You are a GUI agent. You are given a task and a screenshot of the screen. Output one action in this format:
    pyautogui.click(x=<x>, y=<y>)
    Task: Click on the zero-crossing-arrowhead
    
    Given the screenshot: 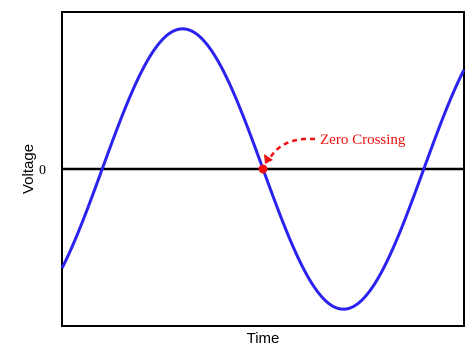 What is the action you would take?
    pyautogui.click(x=268, y=159)
    